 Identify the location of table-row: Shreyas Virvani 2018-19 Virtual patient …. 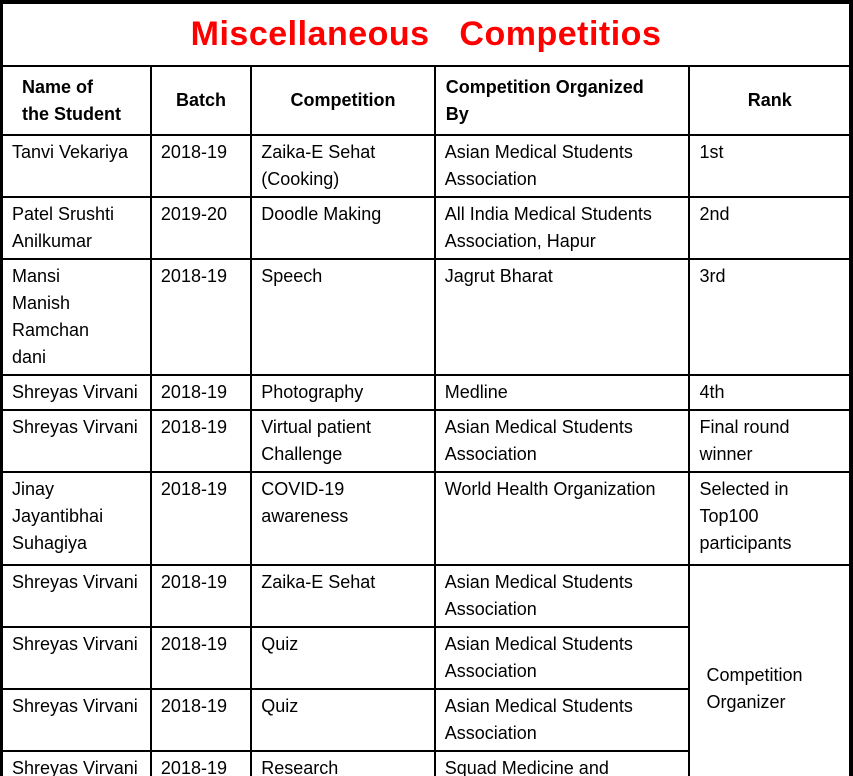
(426, 441).